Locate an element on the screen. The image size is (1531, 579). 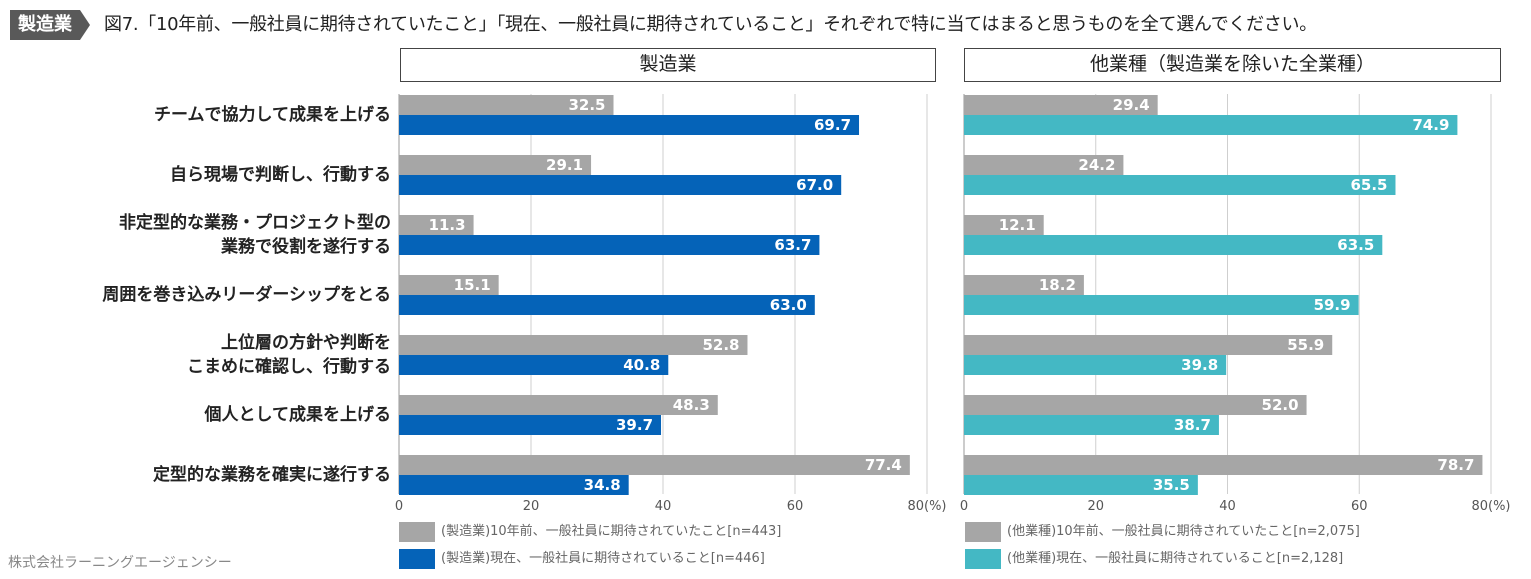
data-label: 55.9 is located at coordinates (1305, 345).